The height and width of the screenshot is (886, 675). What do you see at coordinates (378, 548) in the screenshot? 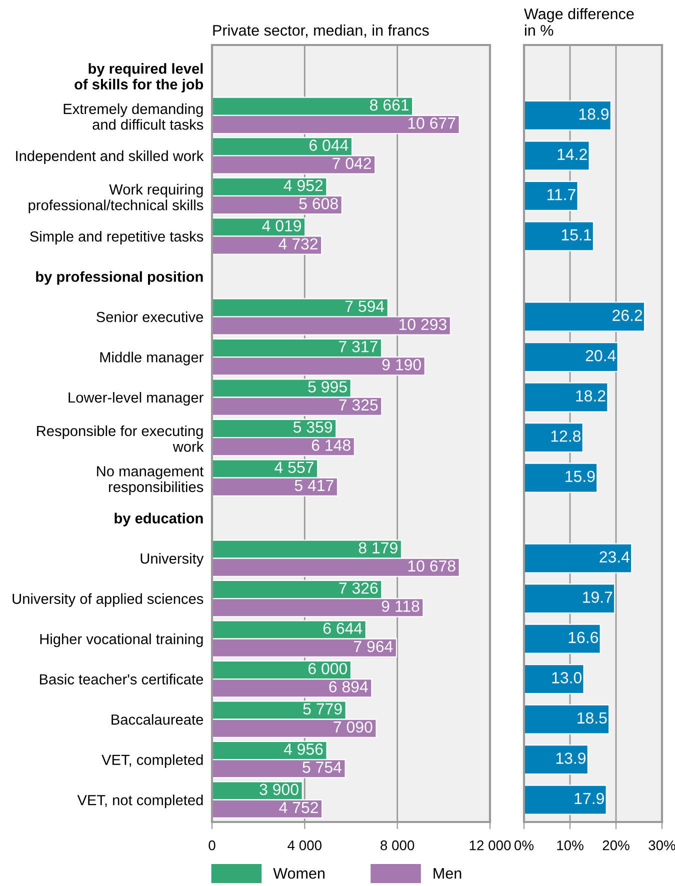
I see `data-label: 8 179` at bounding box center [378, 548].